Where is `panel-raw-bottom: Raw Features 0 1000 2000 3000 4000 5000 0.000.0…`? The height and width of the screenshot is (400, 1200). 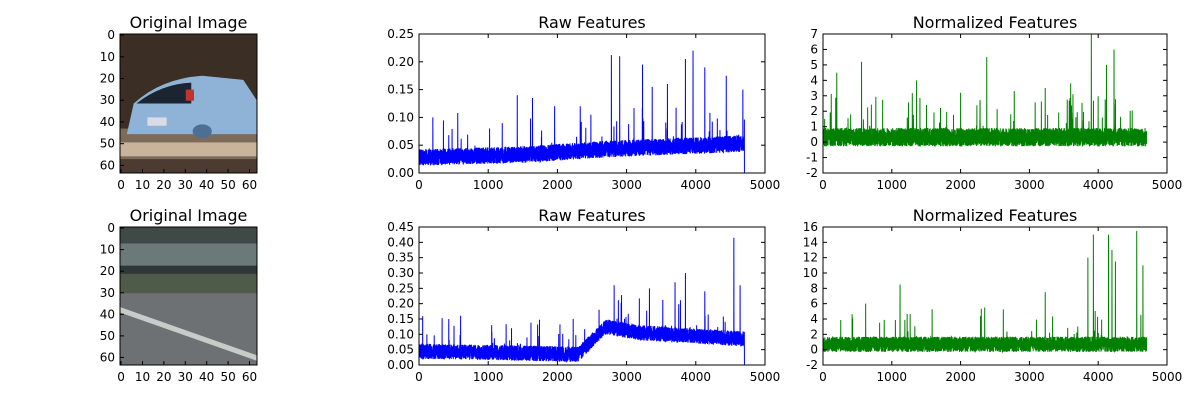
panel-raw-bottom: Raw Features 0 1000 2000 3000 4000 5000 0.000.0… is located at coordinates (583, 295).